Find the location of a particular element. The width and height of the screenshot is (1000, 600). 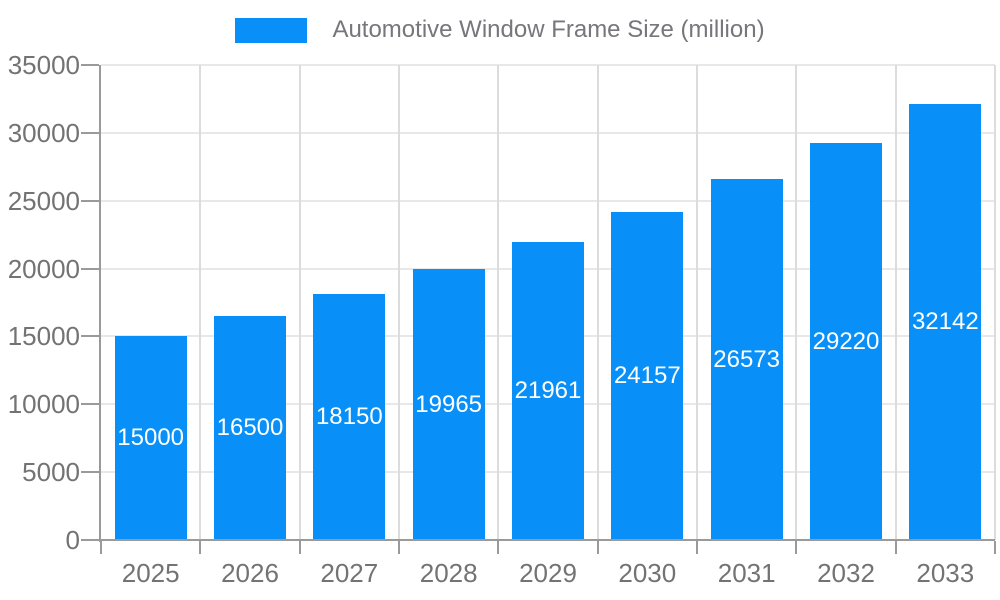

bar-value-label: 24157 is located at coordinates (647, 376).